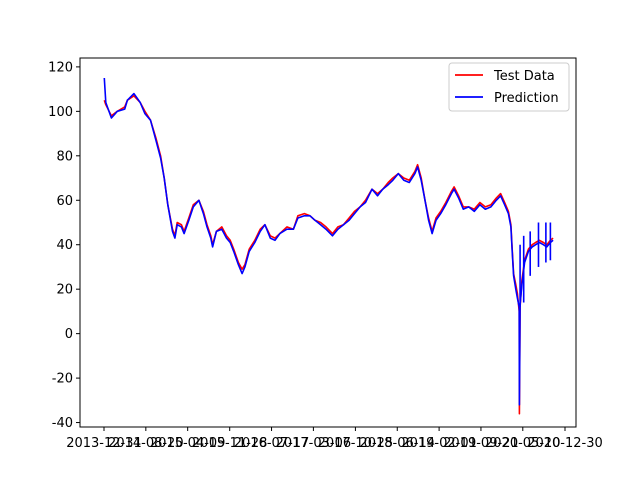  What do you see at coordinates (64, 201) in the screenshot?
I see `y-tick-label: 60` at bounding box center [64, 201].